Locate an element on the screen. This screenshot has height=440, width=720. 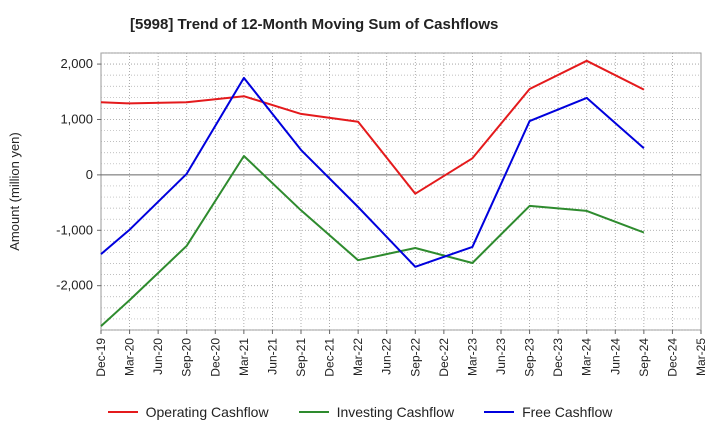
x-tick-label: Jun-23 is located at coordinates (501, 356).